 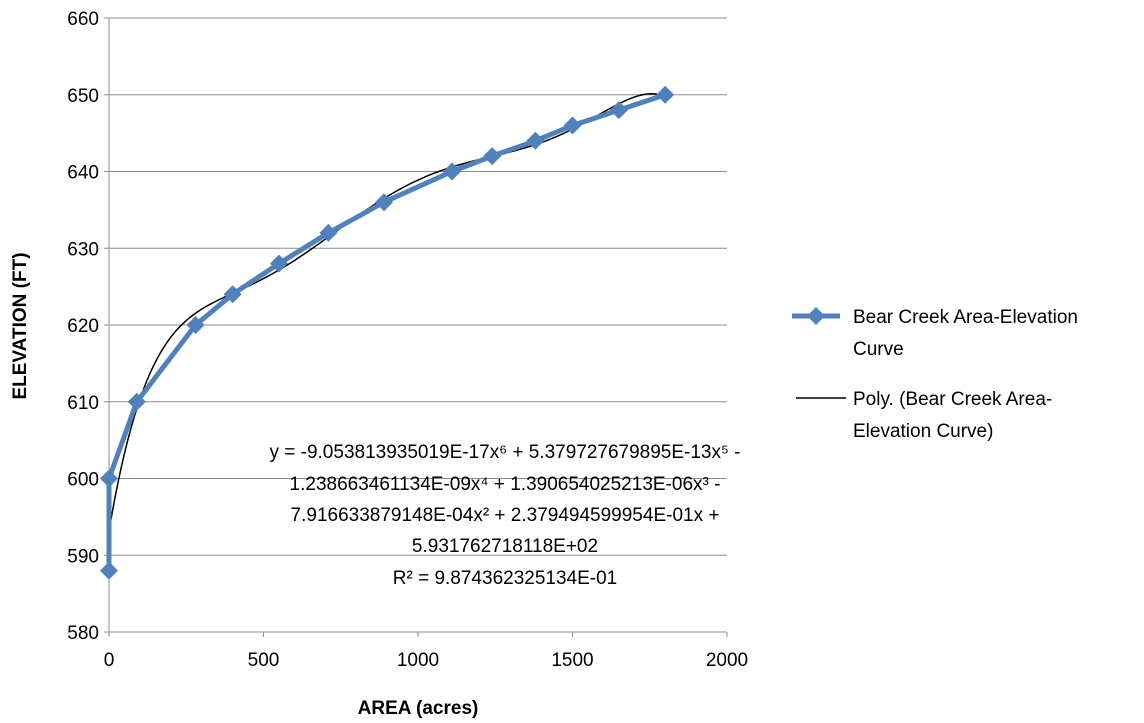 I want to click on y-tick-label: 620, so click(x=83, y=326).